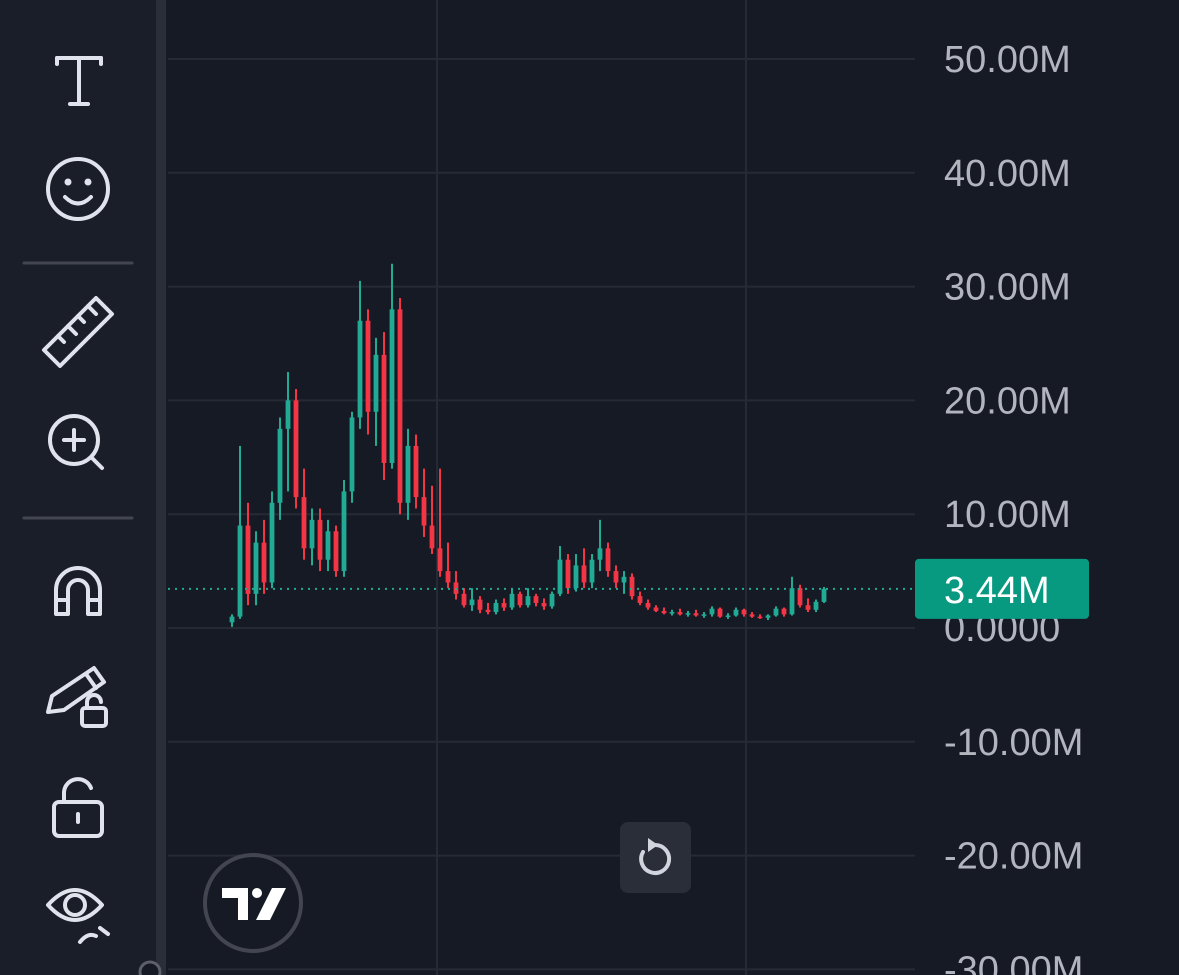 The height and width of the screenshot is (975, 1179). Describe the element at coordinates (78, 591) in the screenshot. I see `magnet-tool` at that location.